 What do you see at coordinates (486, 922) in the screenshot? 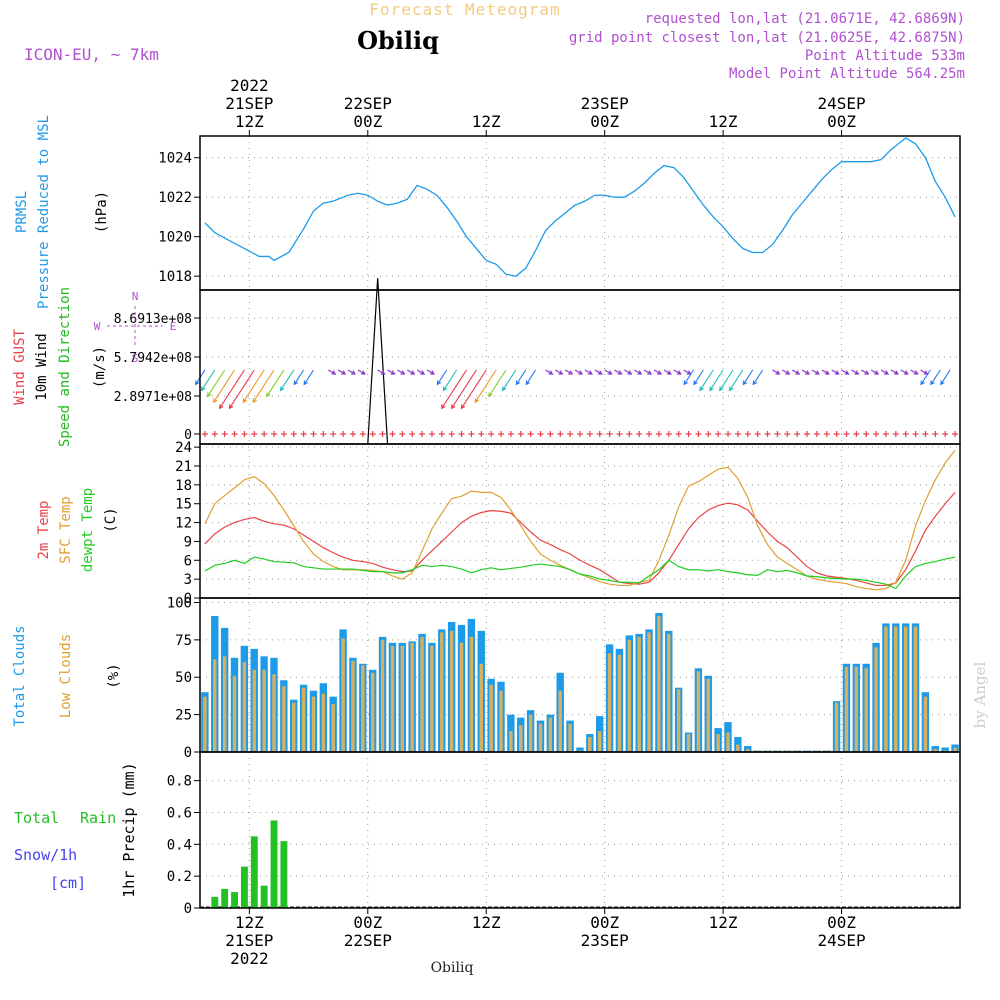
I see `bottom-time-label: 12Z` at bounding box center [486, 922].